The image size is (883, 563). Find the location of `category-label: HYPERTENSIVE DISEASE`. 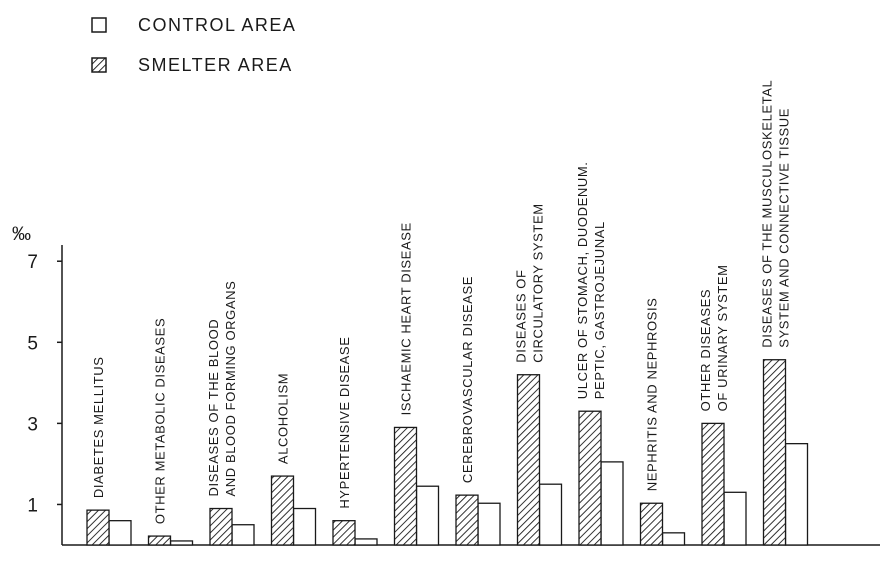

category-label: HYPERTENSIVE DISEASE is located at coordinates (344, 423).